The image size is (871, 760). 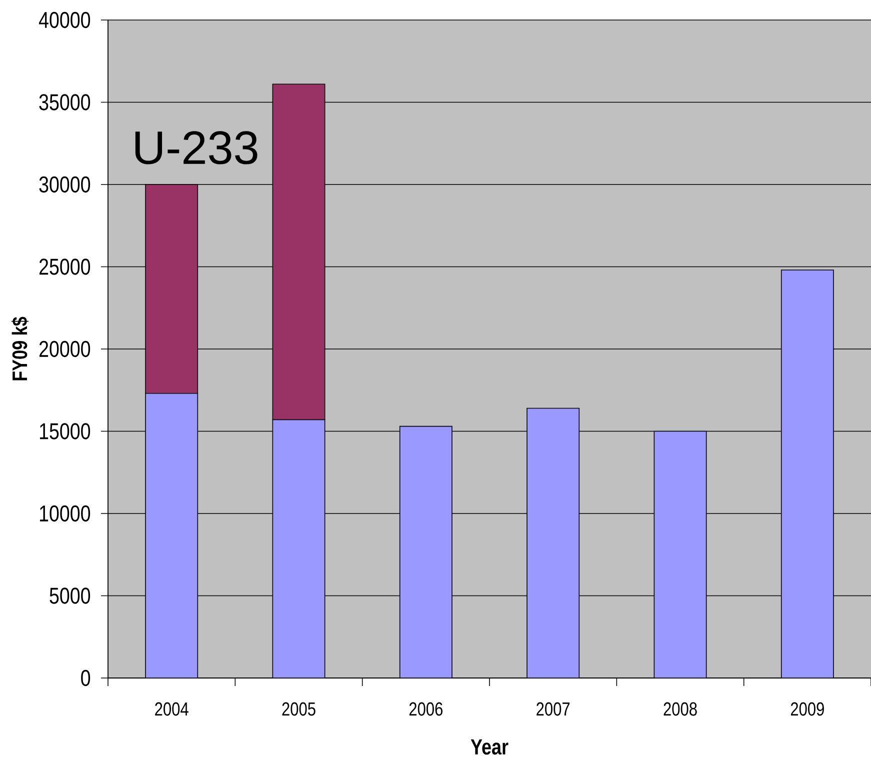 What do you see at coordinates (64, 184) in the screenshot?
I see `y-tick-label: 30000` at bounding box center [64, 184].